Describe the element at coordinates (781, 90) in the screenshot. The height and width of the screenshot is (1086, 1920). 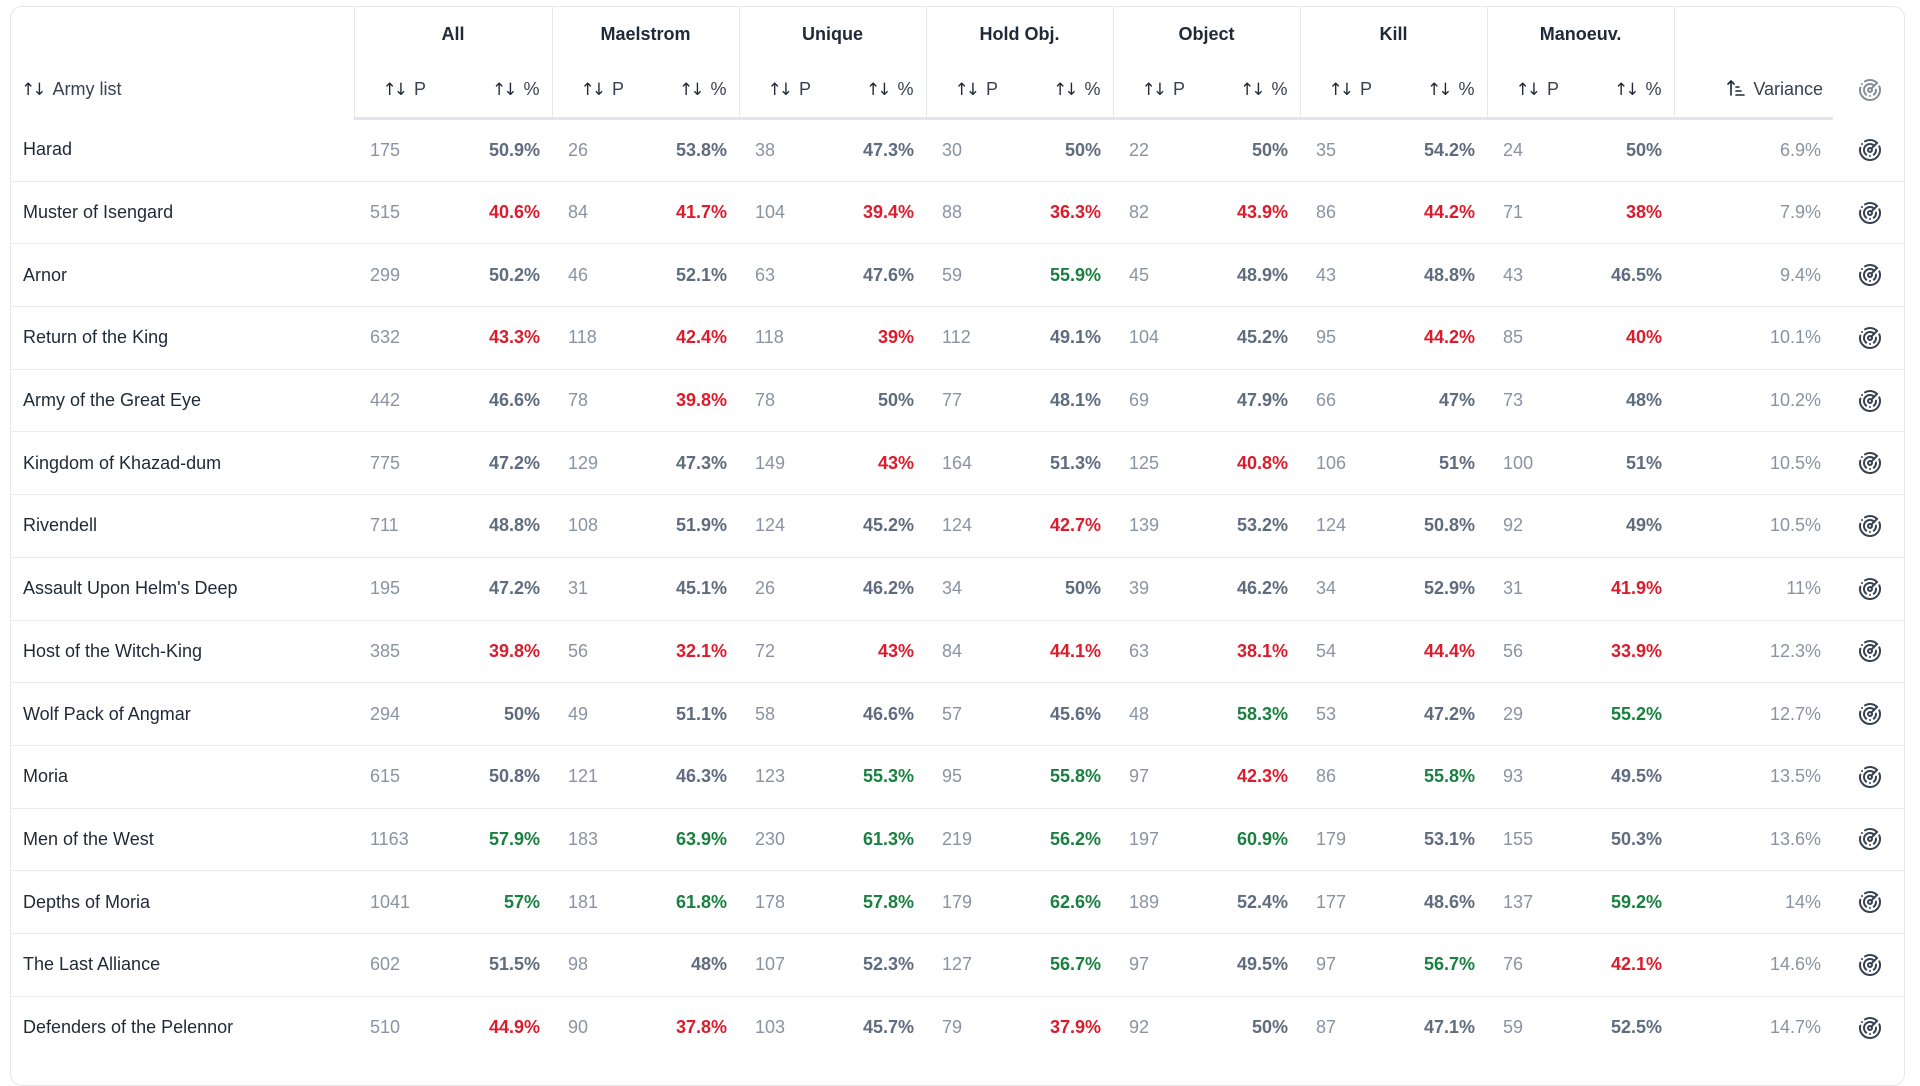
I see `sort-unique-played-header: ↑↓ P` at that location.